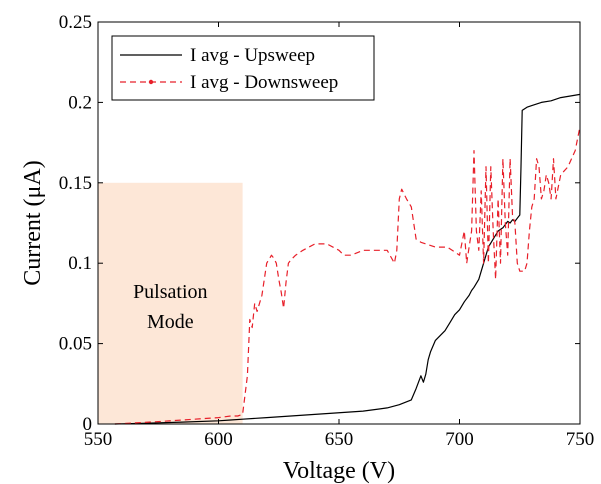 This screenshot has width=601, height=484. Describe the element at coordinates (218, 439) in the screenshot. I see `x-tick-label: 600` at that location.